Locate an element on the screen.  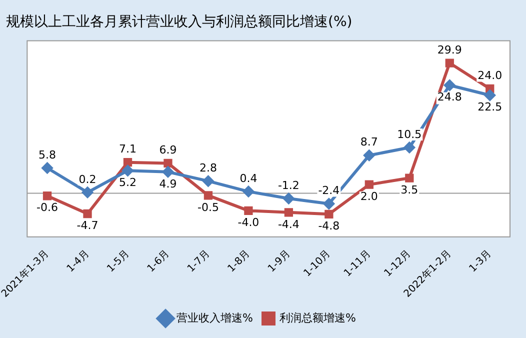
x-tick-label: 1-5月 is located at coordinates (118, 261).